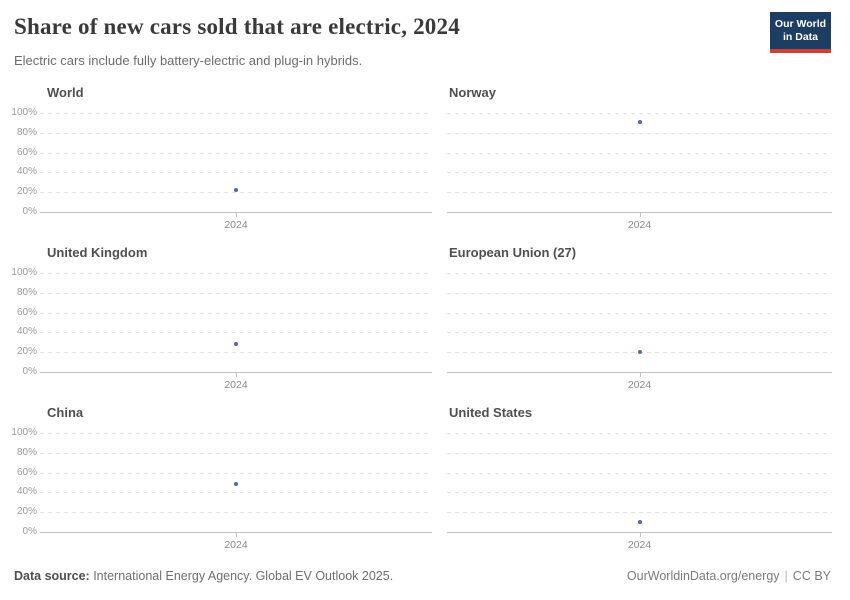  Describe the element at coordinates (513, 252) in the screenshot. I see `facet-title: European Union (27)` at that location.